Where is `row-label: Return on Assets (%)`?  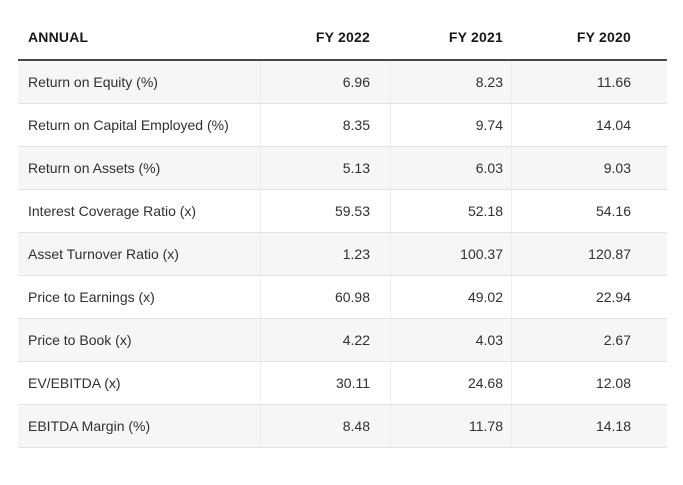 row-label: Return on Assets (%) is located at coordinates (94, 168).